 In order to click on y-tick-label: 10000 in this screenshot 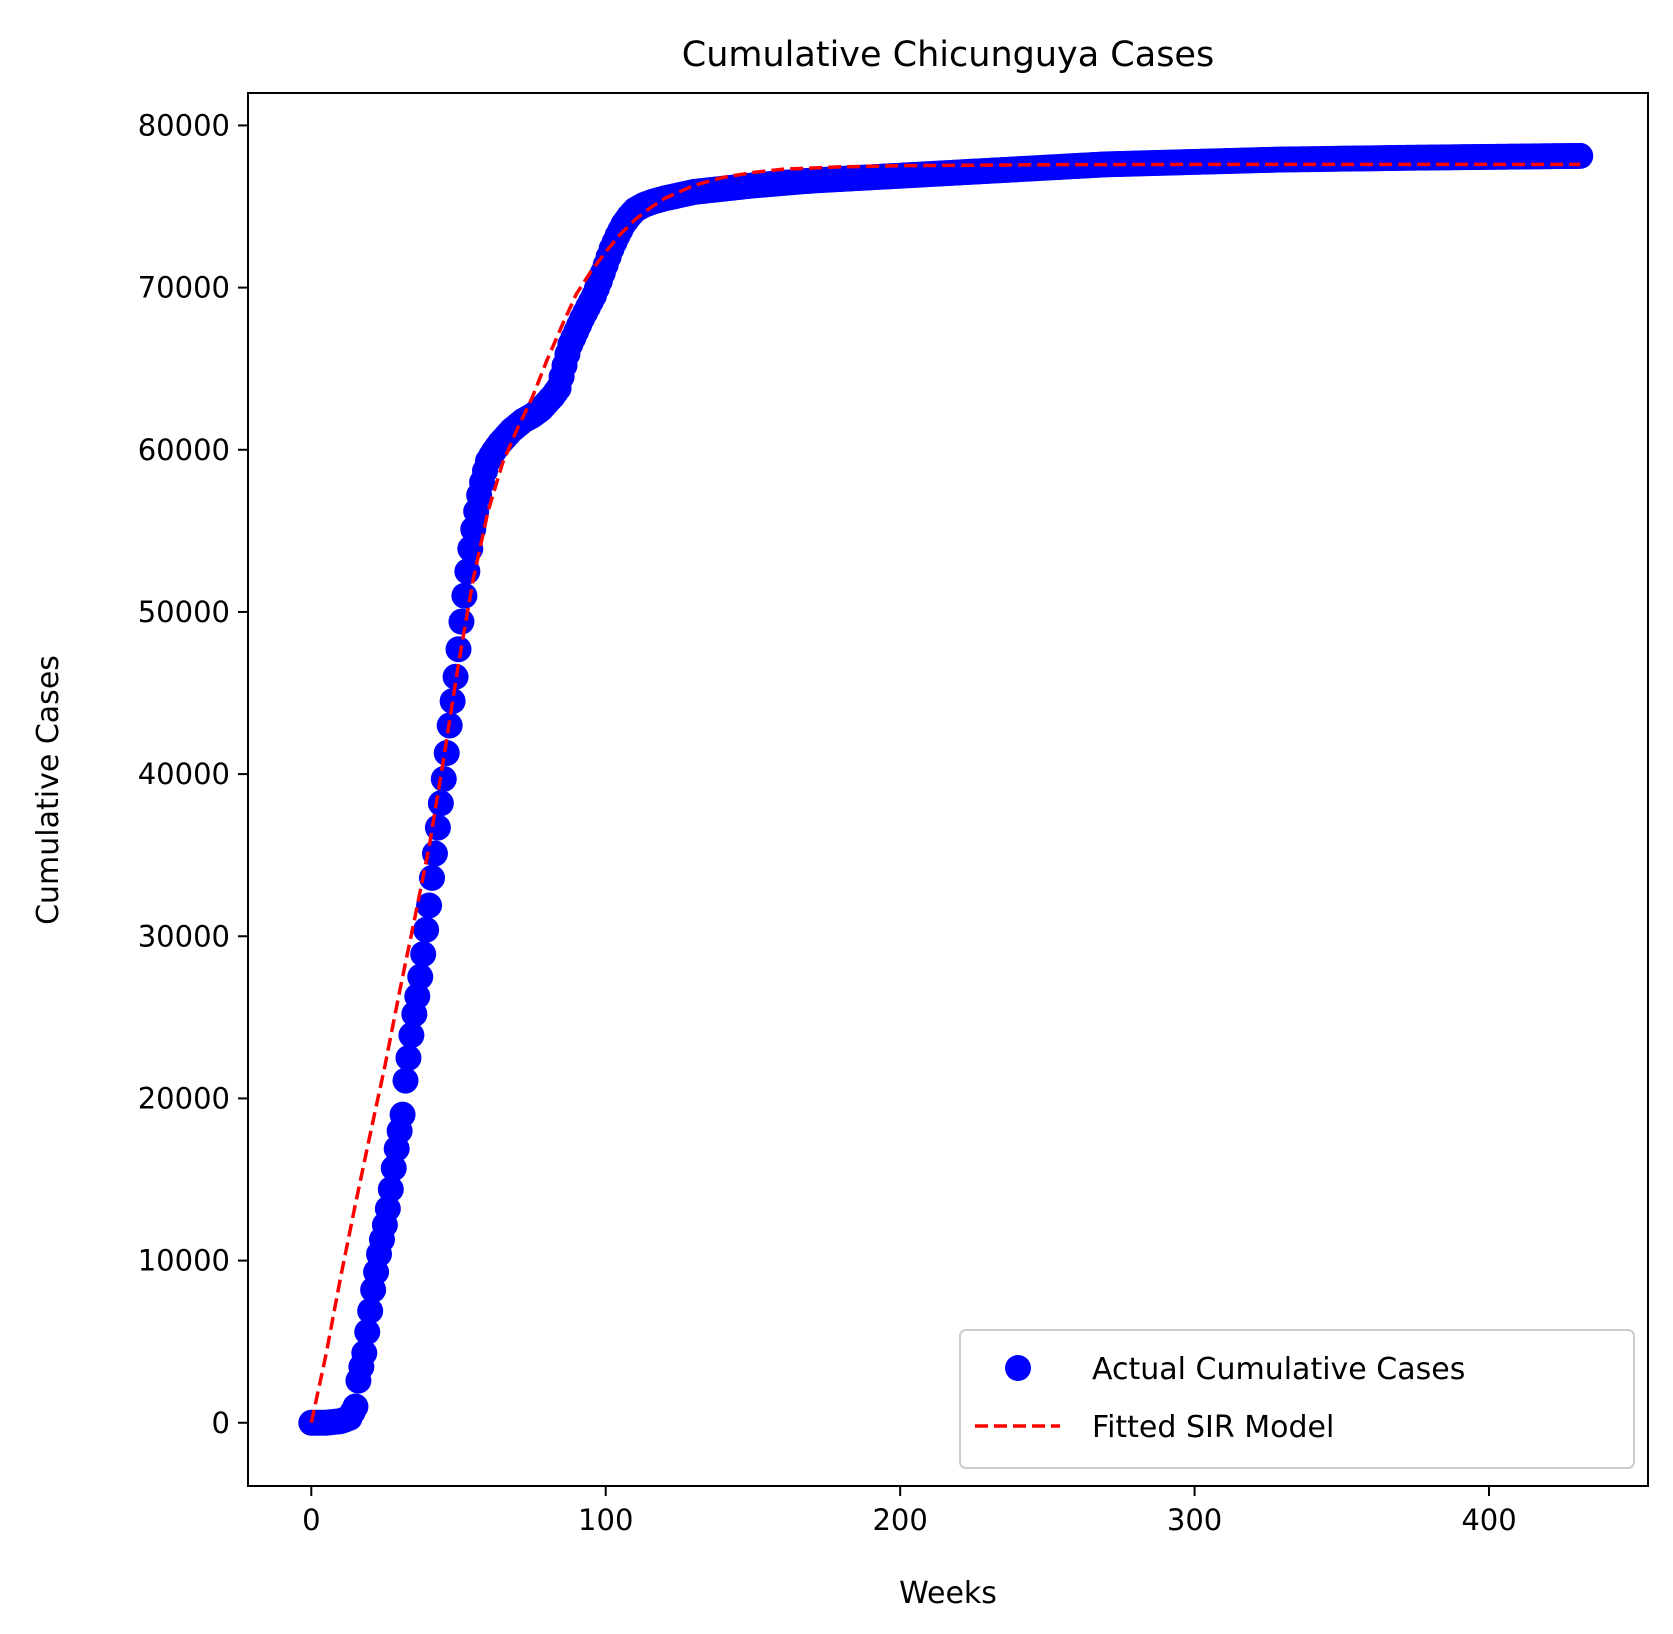, I will do `click(184, 1261)`.